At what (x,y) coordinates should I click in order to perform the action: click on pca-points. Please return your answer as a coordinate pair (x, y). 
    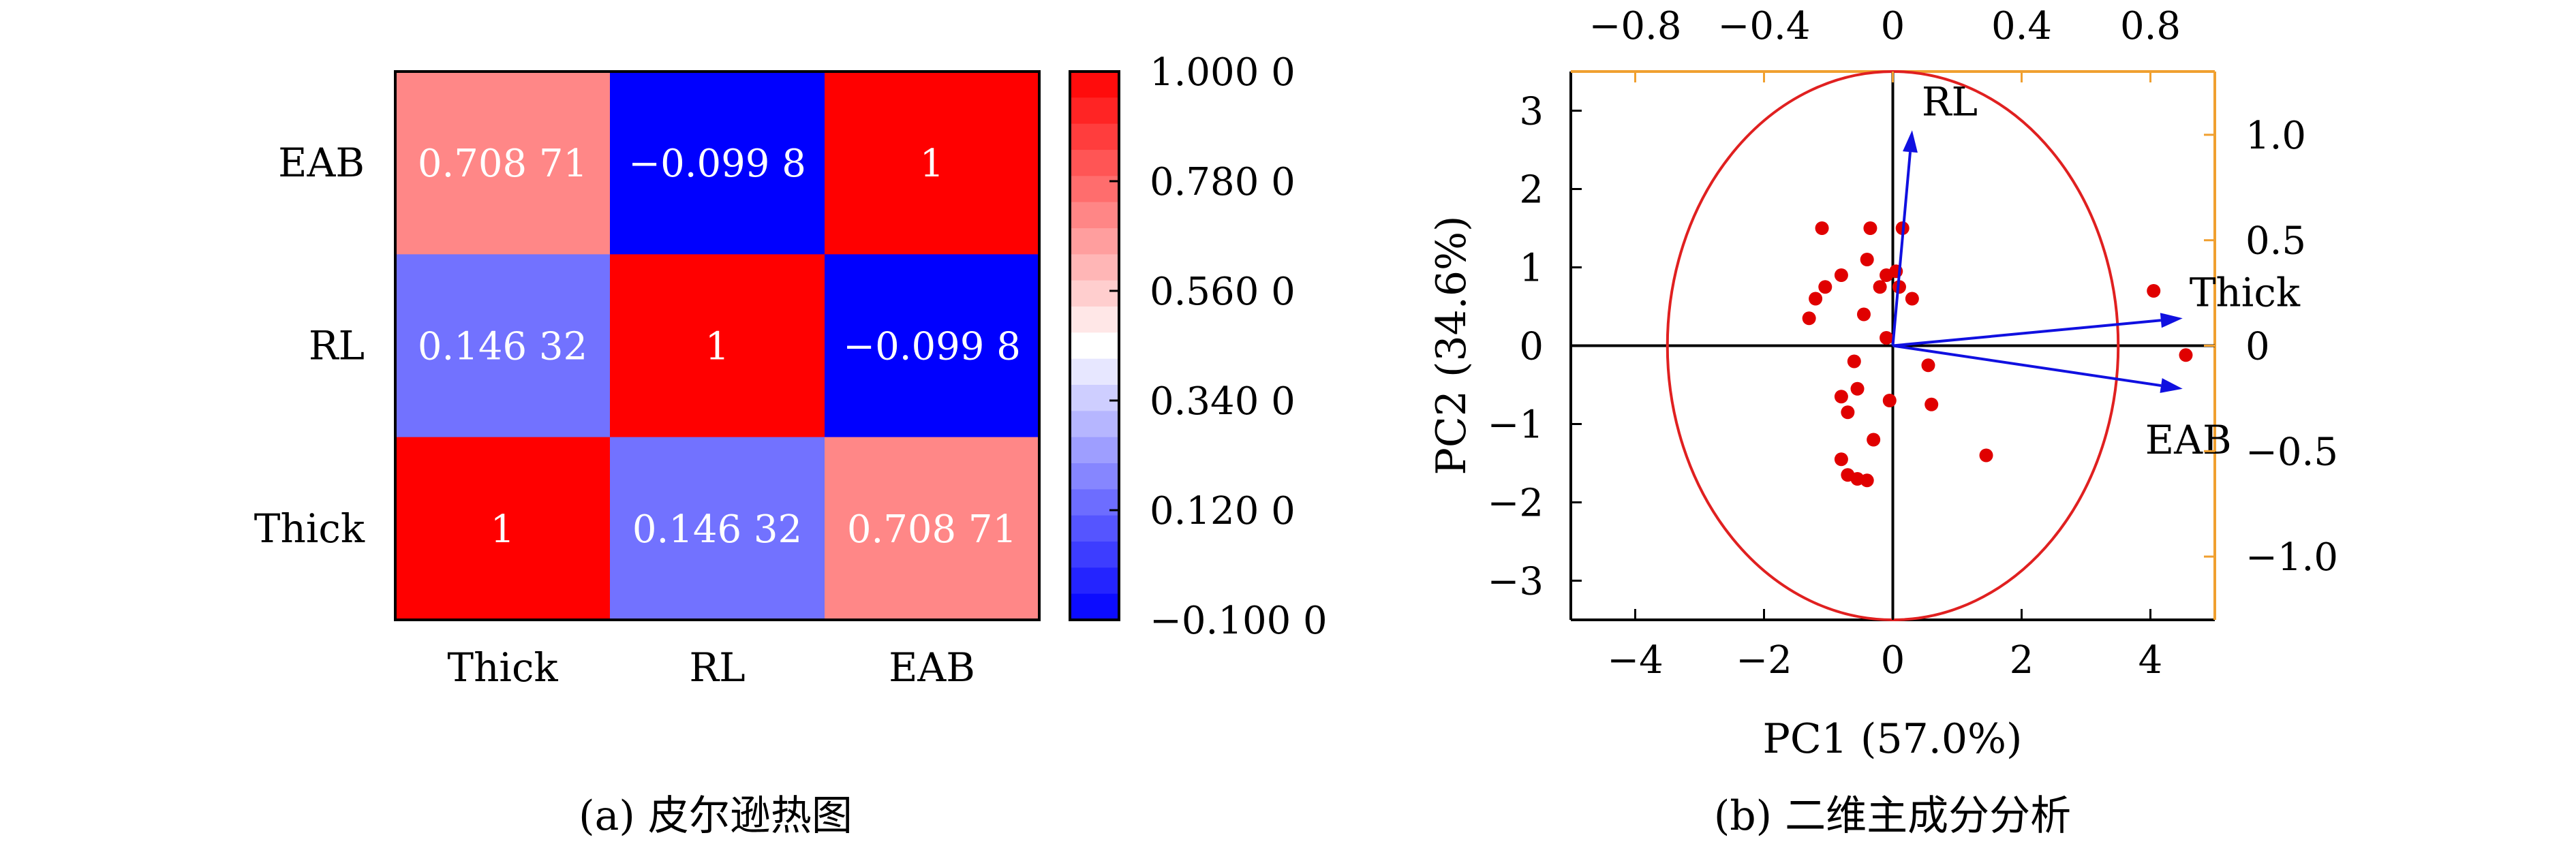
    Looking at the image, I should click on (1998, 355).